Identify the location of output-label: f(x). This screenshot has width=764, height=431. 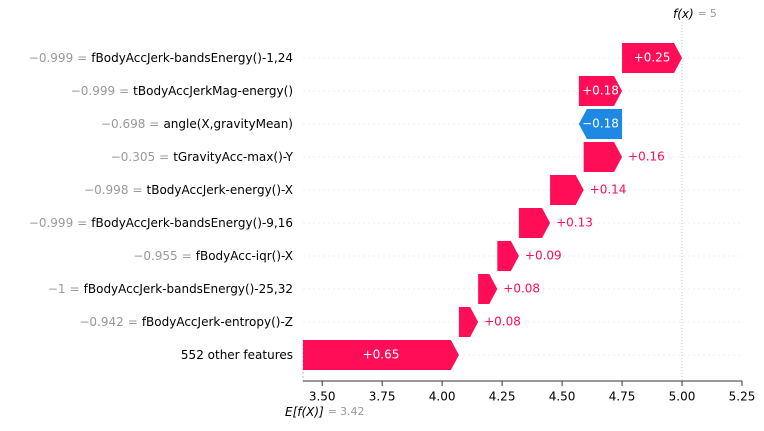
(683, 14).